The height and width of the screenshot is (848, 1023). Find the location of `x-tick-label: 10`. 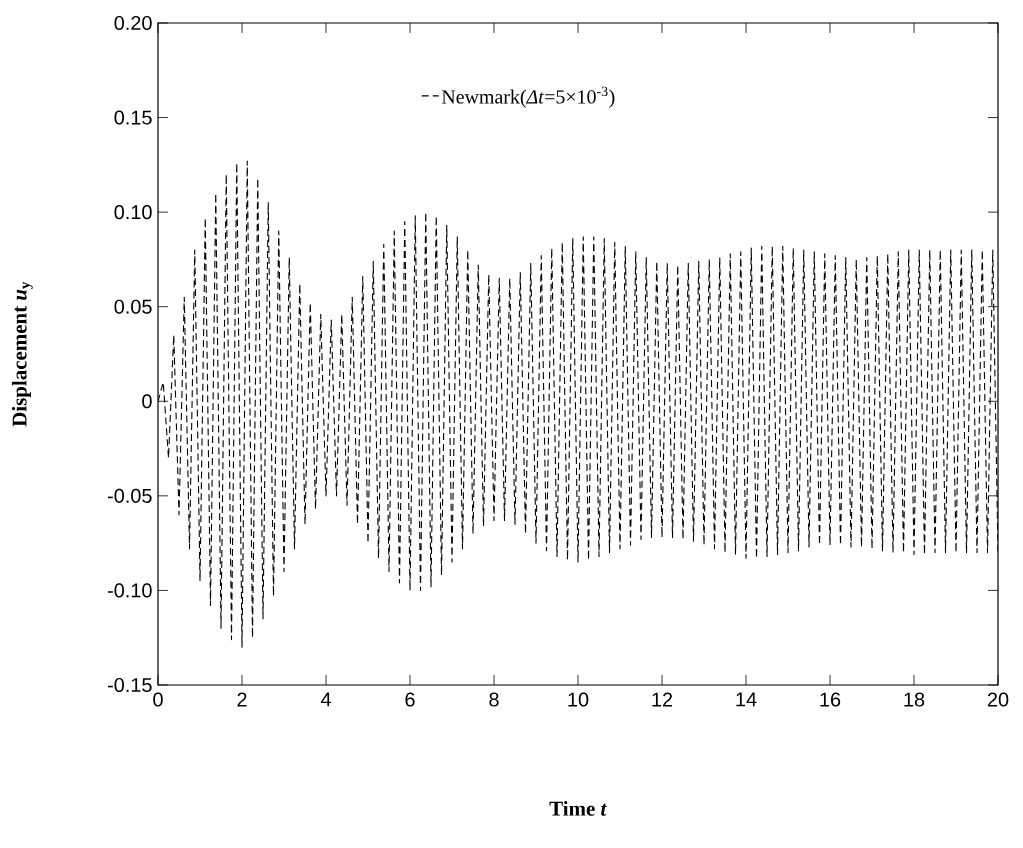

x-tick-label: 10 is located at coordinates (578, 699).